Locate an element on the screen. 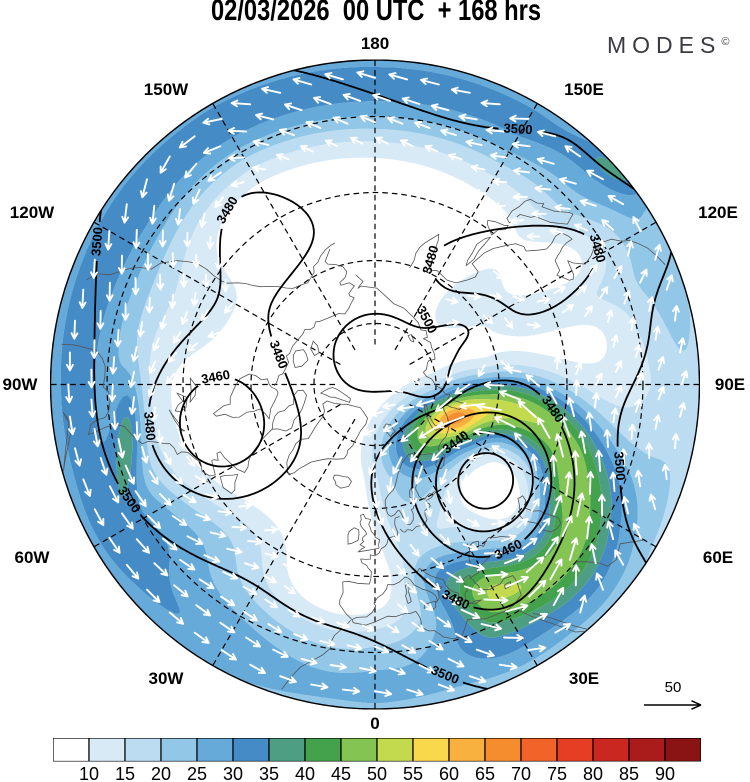 This screenshot has width=750, height=782. svg-text: 3480 is located at coordinates (149, 426).